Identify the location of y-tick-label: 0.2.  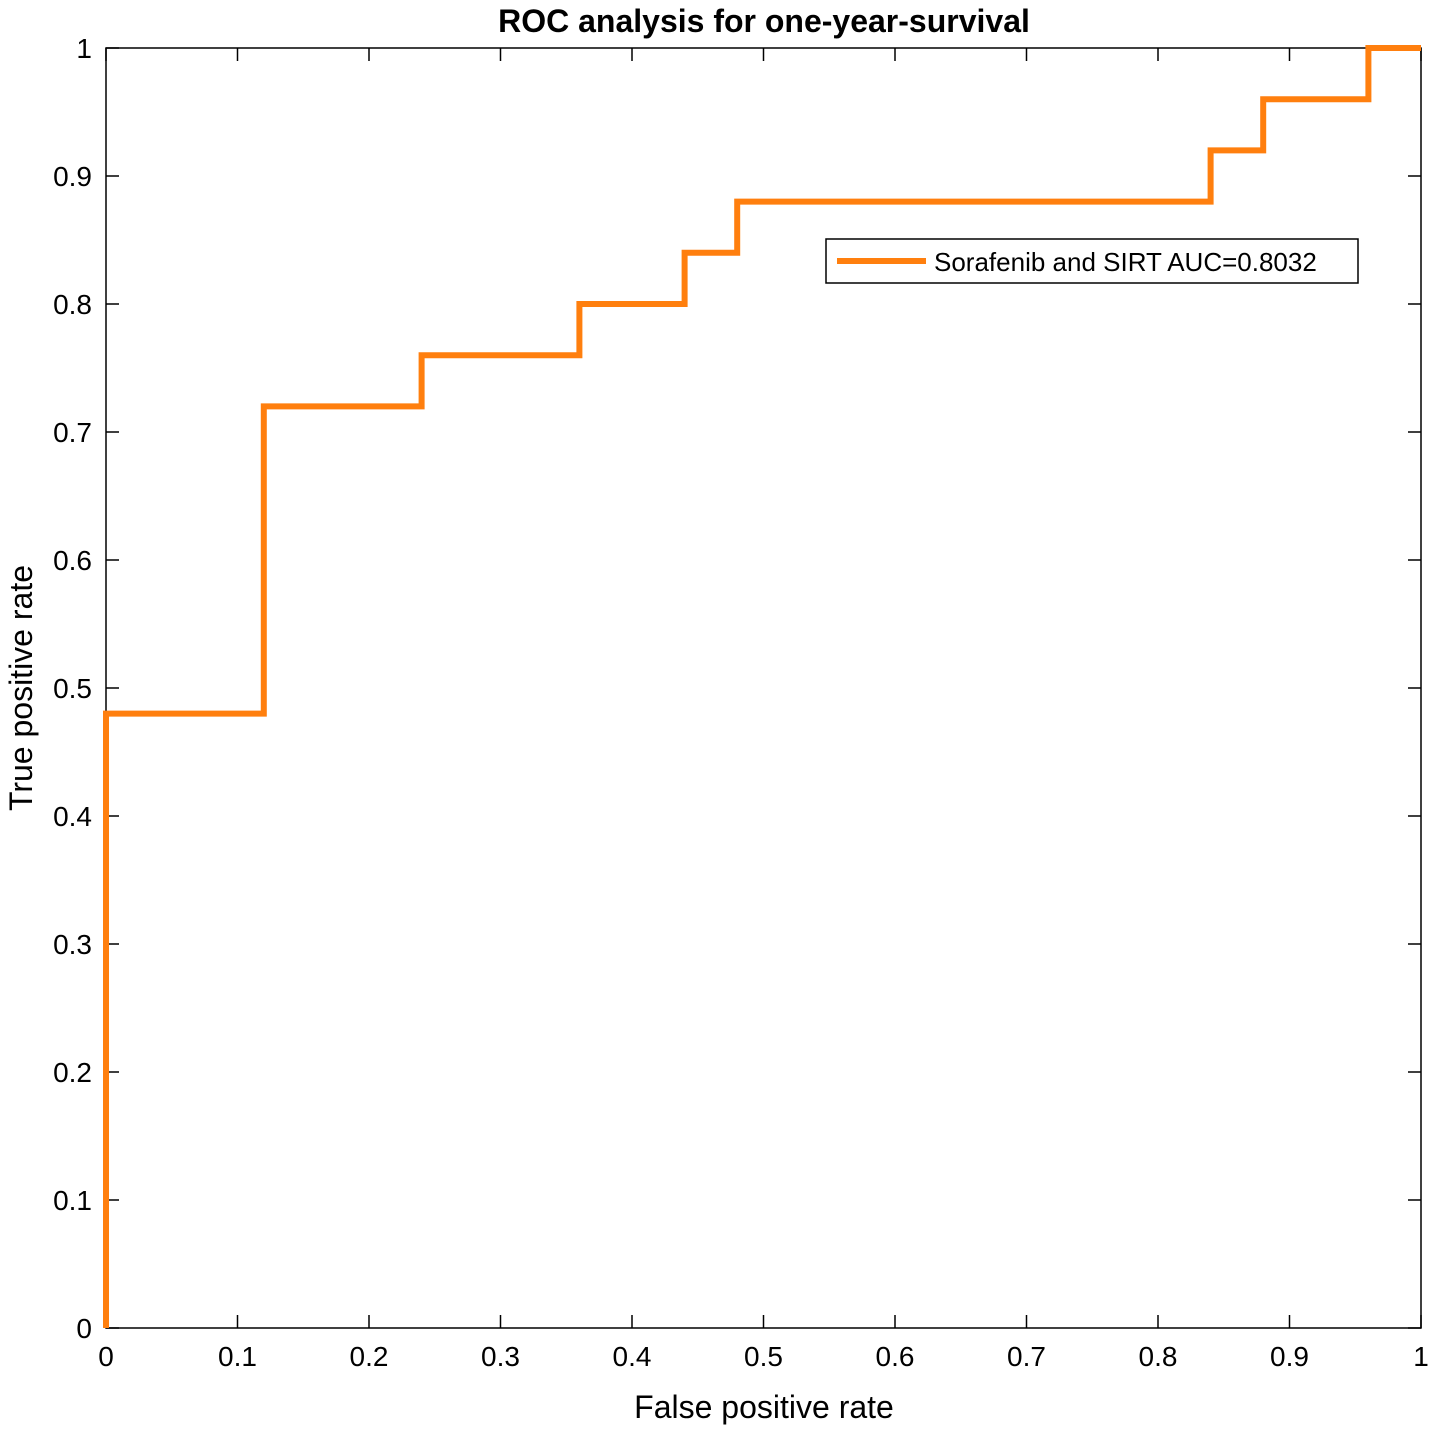
(72, 1072).